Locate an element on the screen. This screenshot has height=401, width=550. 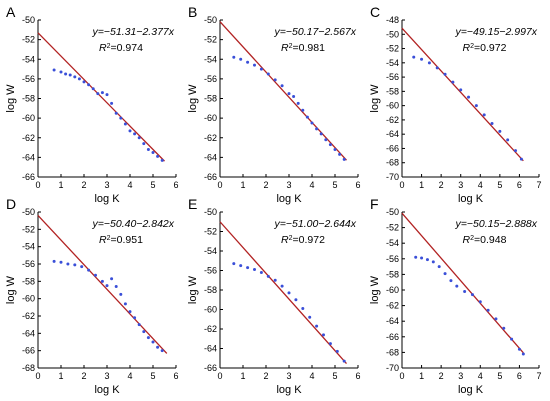
r-squared-annotation: R2=0.948 is located at coordinates (485, 240).